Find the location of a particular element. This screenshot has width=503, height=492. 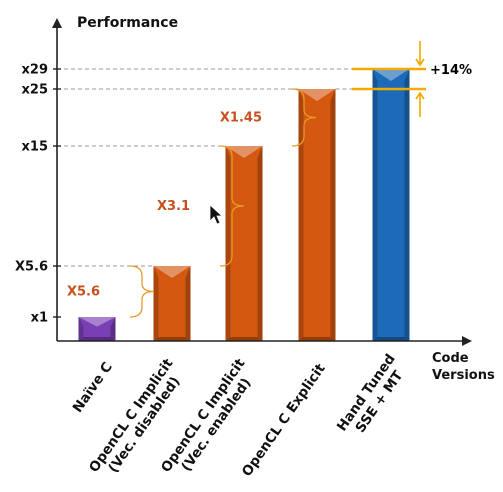

x-axis-title-line-2: Versions is located at coordinates (463, 375).